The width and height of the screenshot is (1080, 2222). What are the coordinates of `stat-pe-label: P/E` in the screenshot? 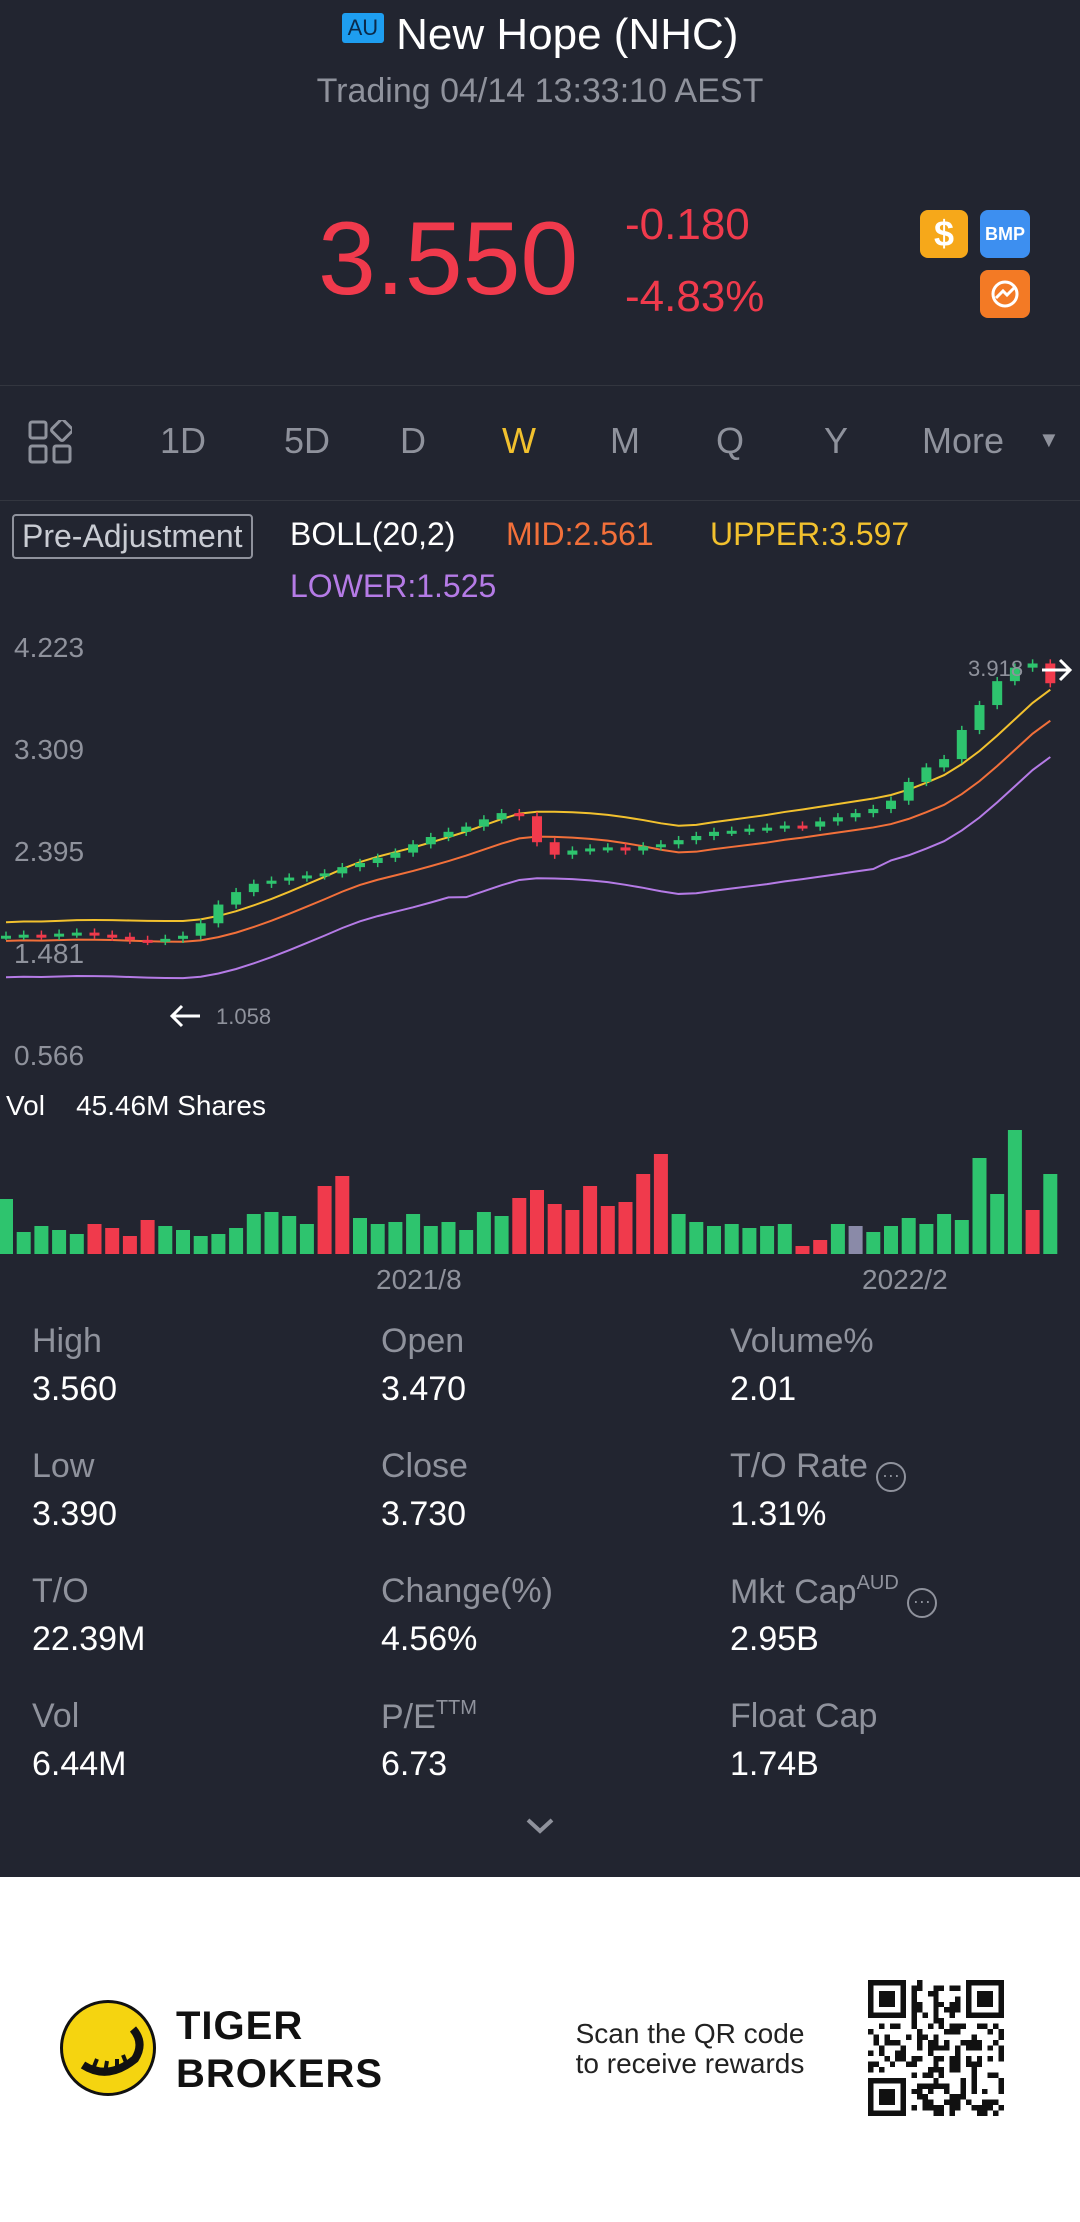 It's located at (408, 1717).